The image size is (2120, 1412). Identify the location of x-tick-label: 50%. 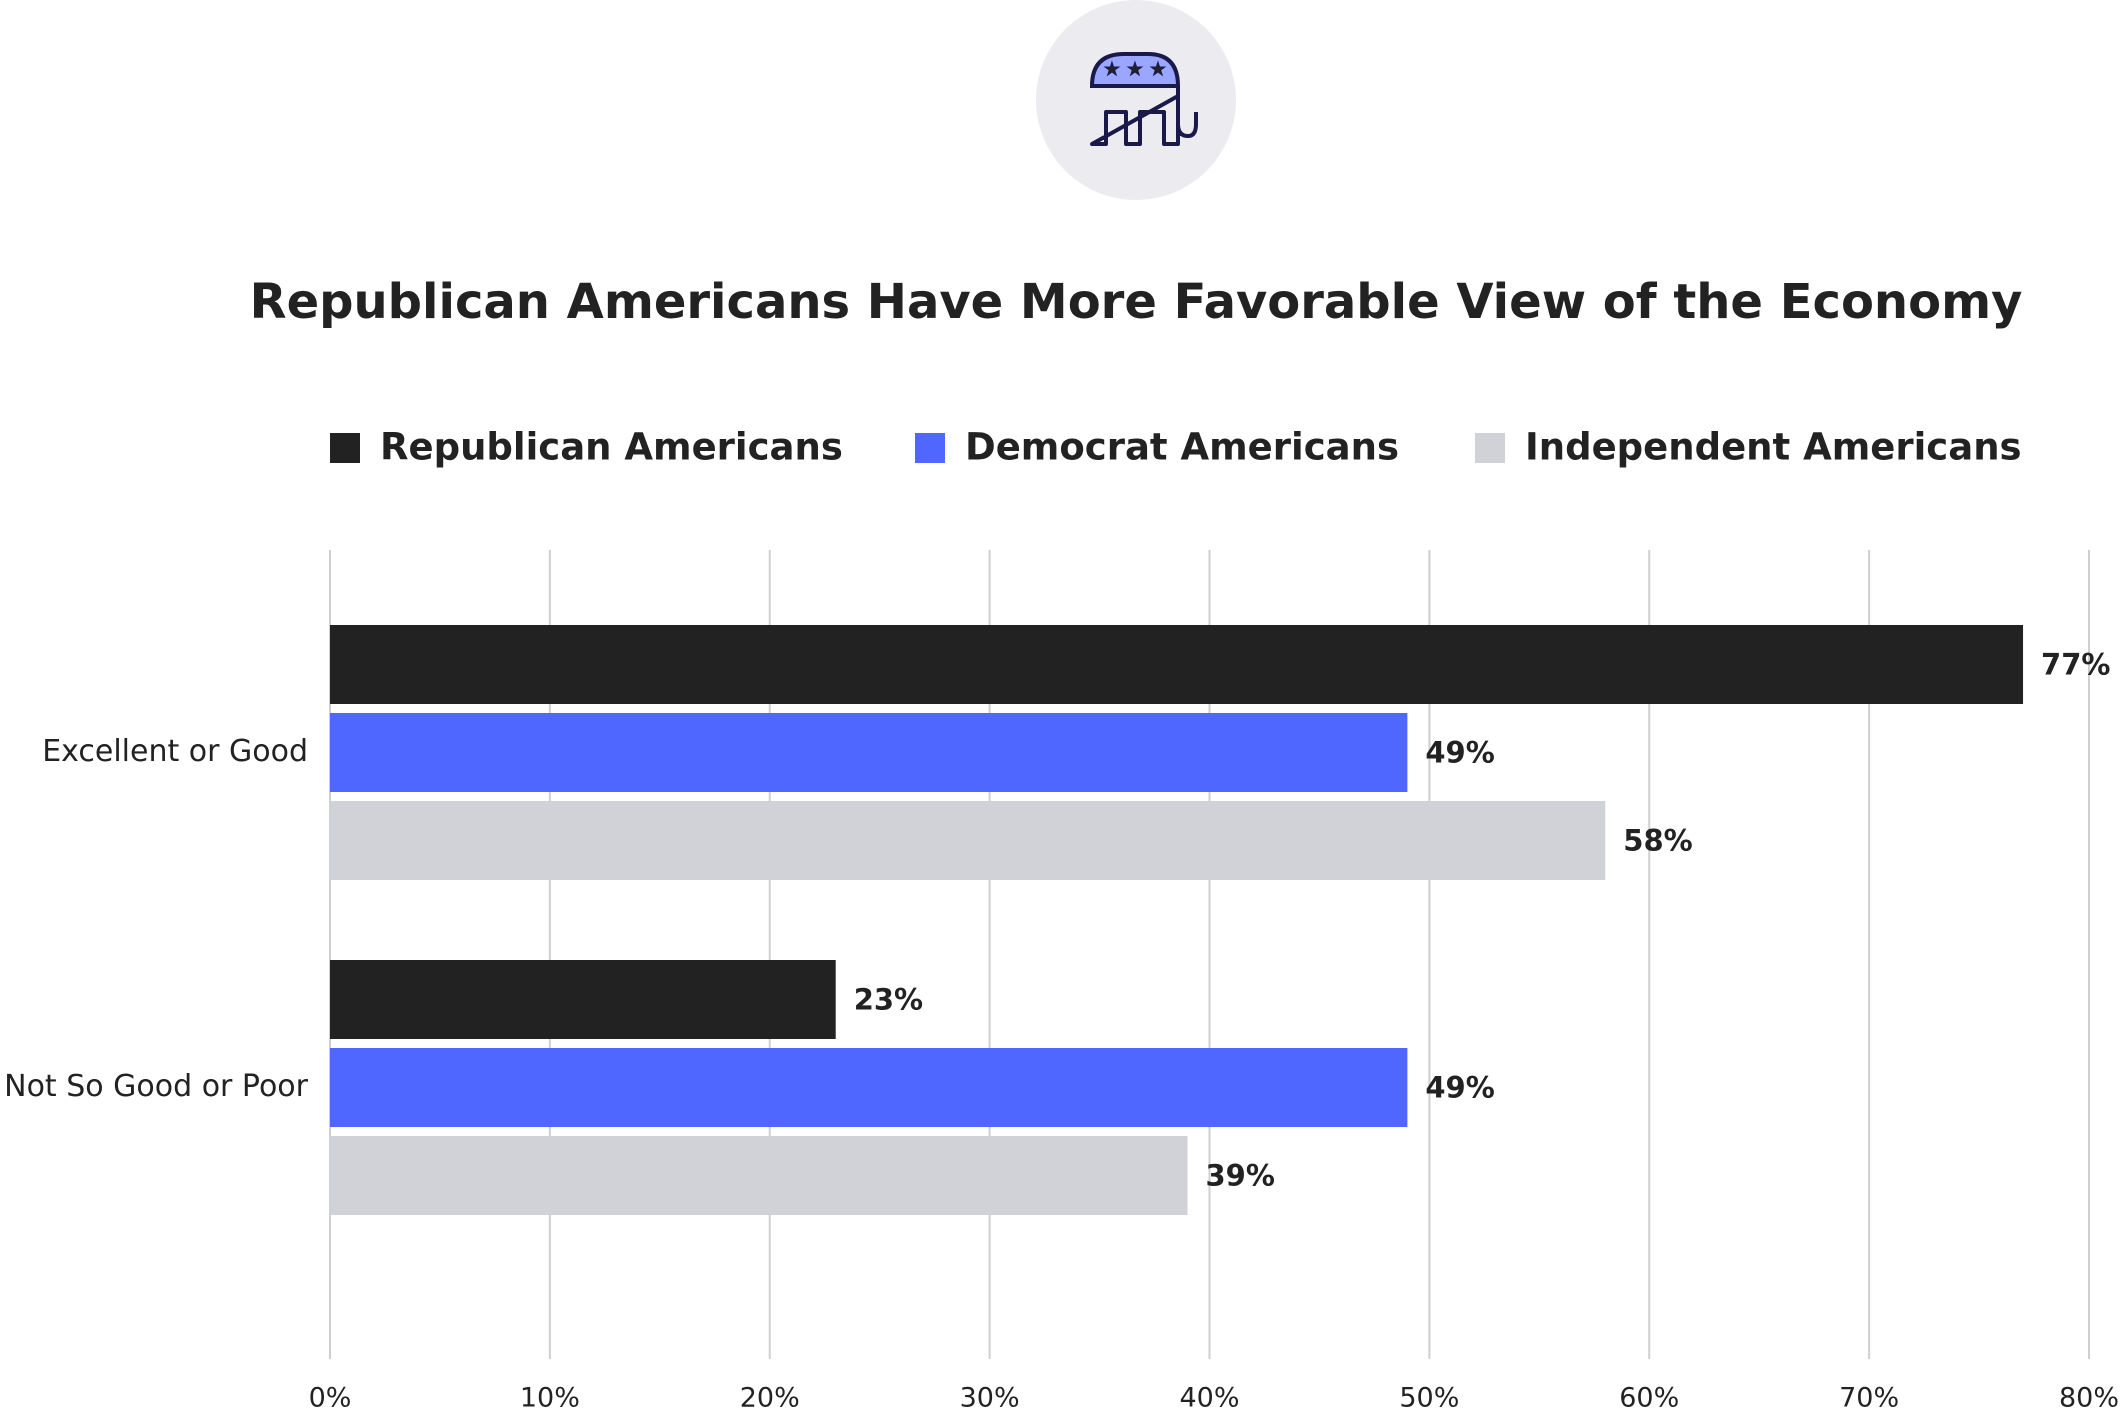
(1429, 1397).